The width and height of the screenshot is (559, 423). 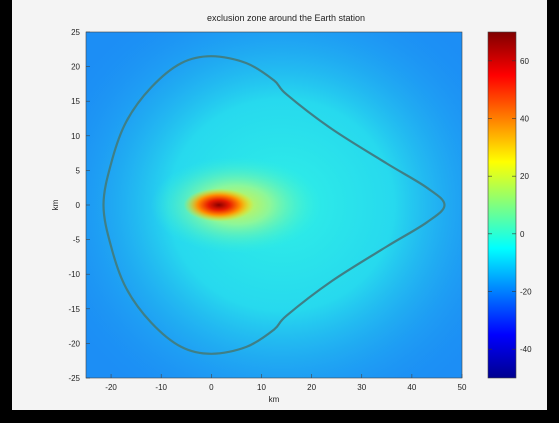 I want to click on chart-title: exclusion zone around the Earth station, so click(x=286, y=18).